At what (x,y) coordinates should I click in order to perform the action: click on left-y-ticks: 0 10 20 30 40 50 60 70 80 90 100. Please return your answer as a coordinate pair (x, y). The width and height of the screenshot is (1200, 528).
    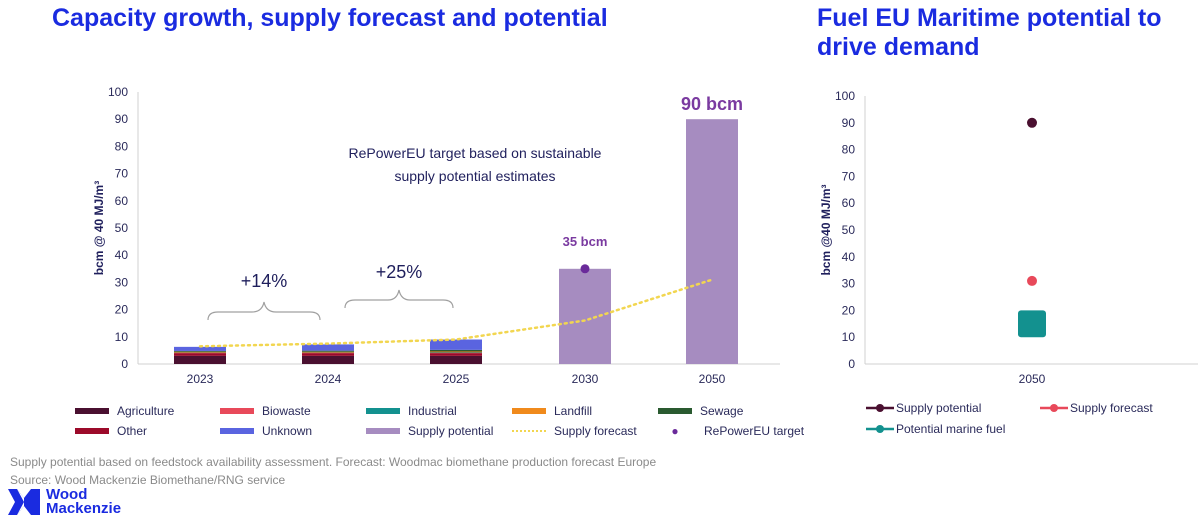
    Looking at the image, I should click on (118, 228).